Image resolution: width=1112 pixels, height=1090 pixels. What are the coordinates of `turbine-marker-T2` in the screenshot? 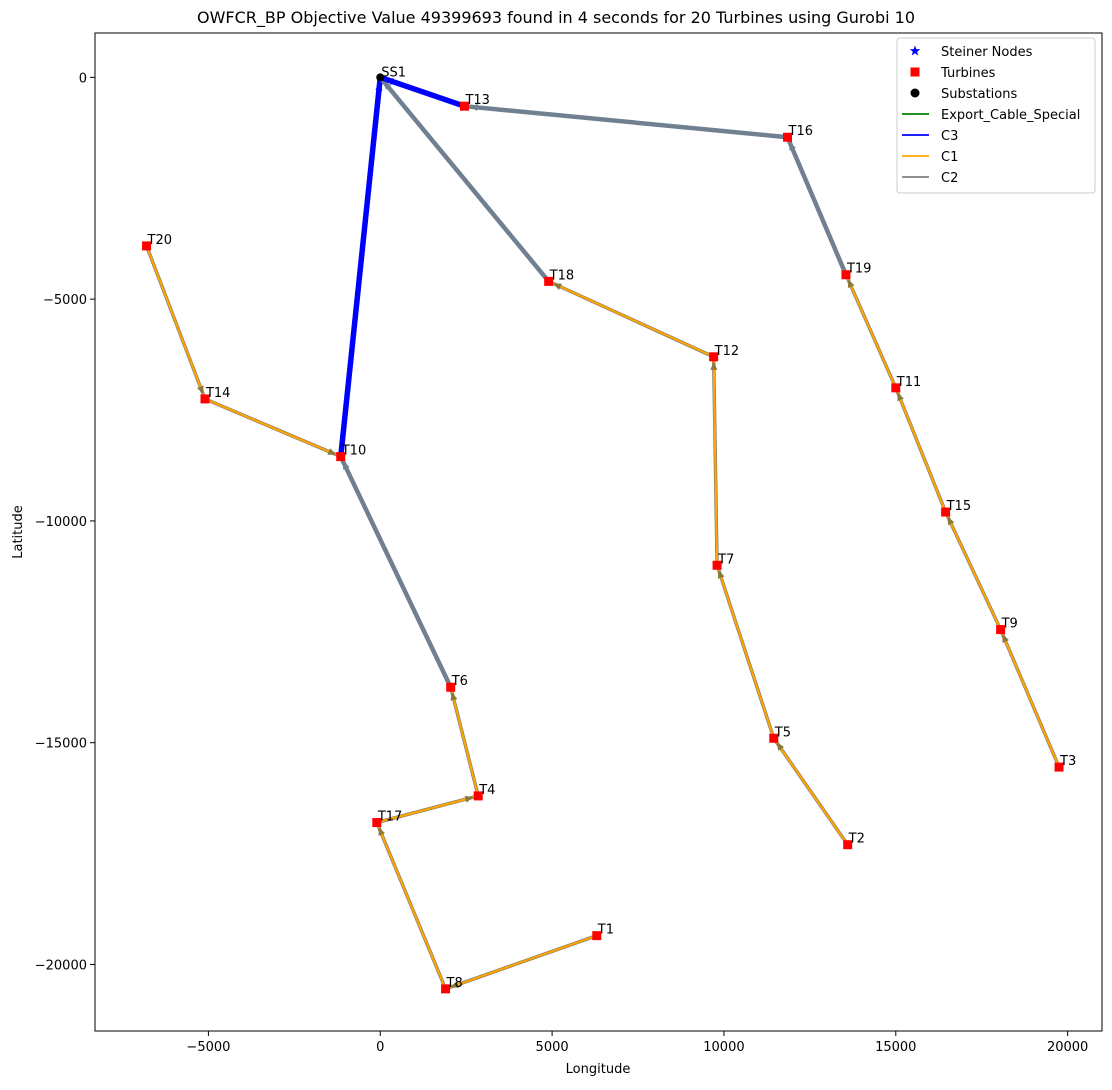 It's located at (848, 845).